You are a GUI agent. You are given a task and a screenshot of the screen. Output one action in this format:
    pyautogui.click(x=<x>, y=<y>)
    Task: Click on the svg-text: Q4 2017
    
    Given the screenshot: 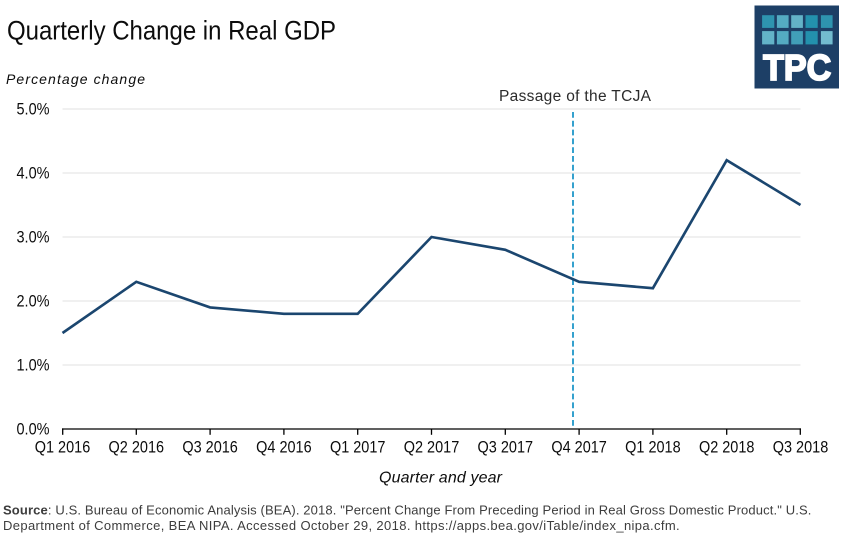 What is the action you would take?
    pyautogui.click(x=579, y=447)
    